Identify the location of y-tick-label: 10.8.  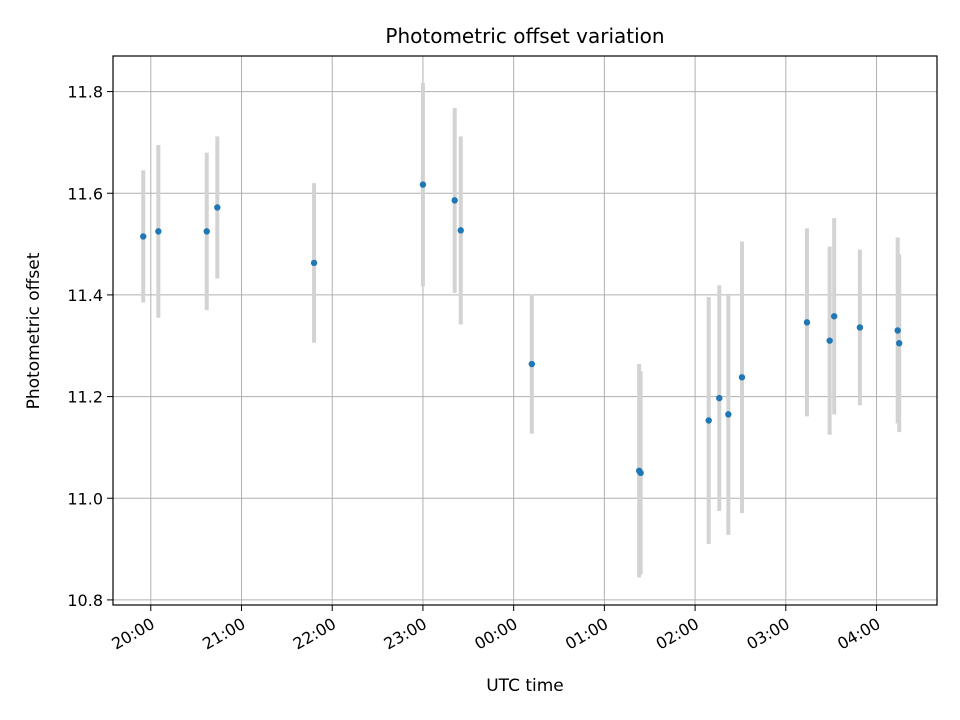
(85, 600).